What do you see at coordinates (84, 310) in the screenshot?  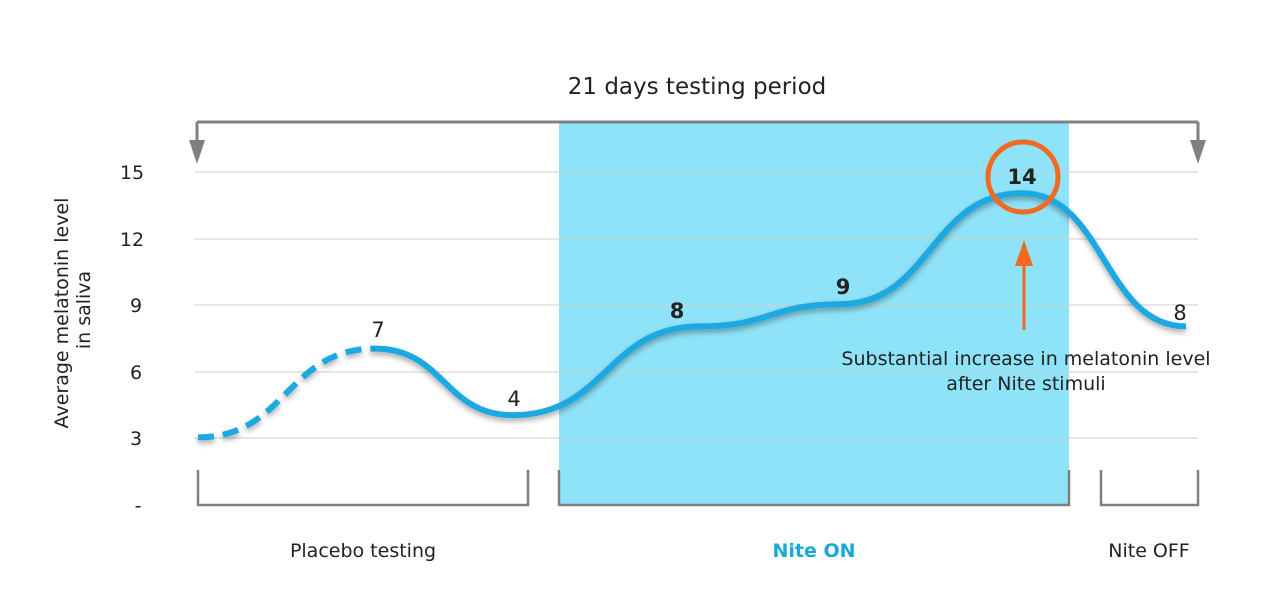 I see `y-axis-label-line2: in saliva` at bounding box center [84, 310].